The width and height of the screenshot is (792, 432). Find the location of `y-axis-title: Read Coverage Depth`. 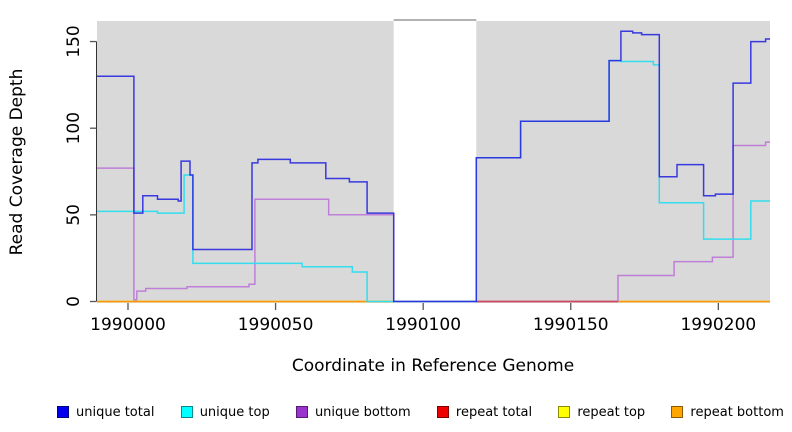

y-axis-title: Read Coverage Depth is located at coordinates (17, 162).